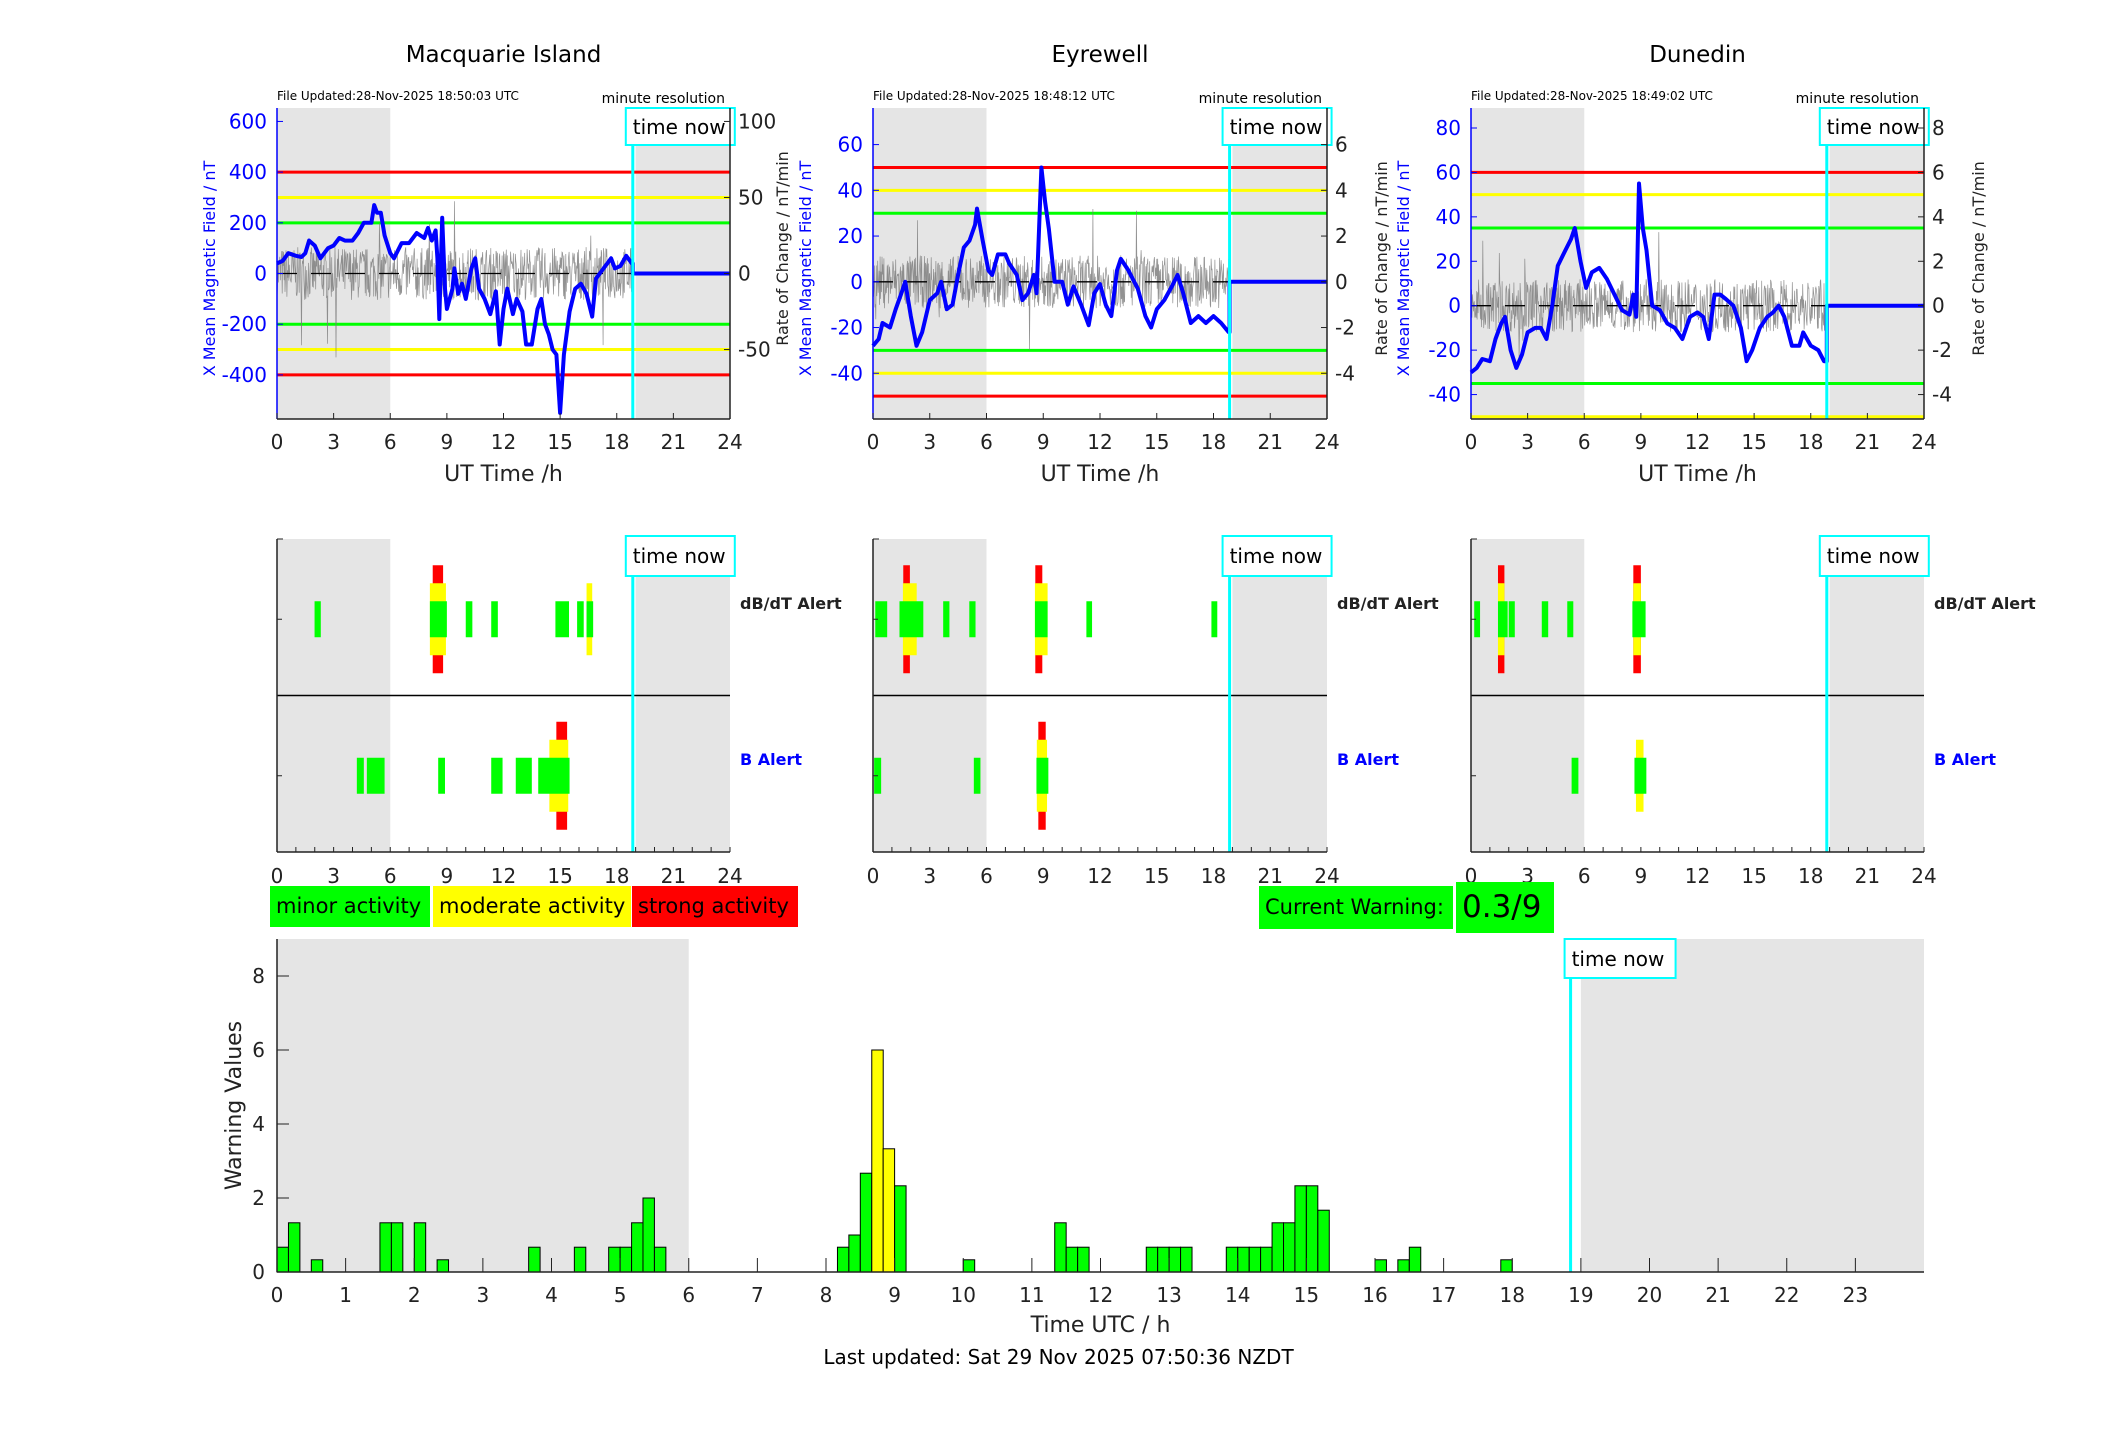 This screenshot has width=2117, height=1437. I want to click on left-tick-label: 400, so click(248, 172).